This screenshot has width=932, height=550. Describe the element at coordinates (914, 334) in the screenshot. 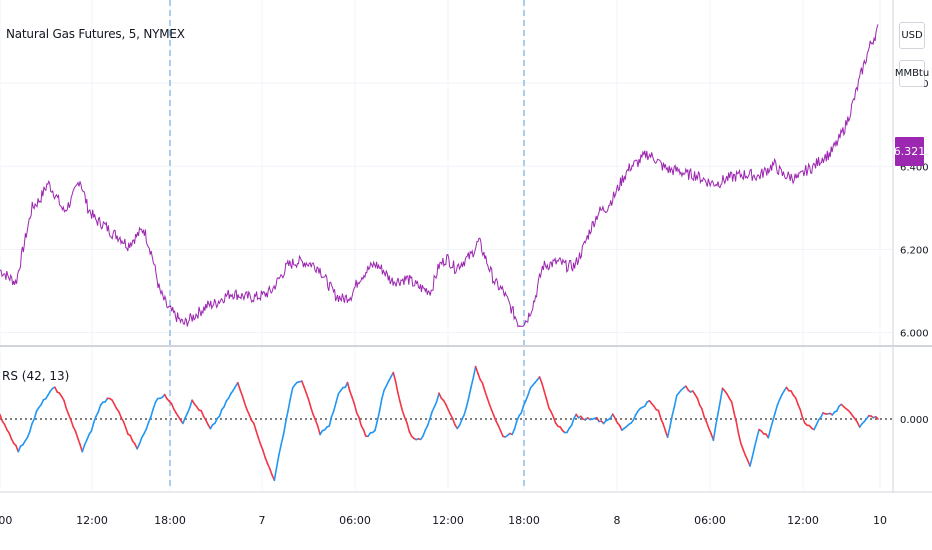

I see `price-tick-label: 6.000` at that location.